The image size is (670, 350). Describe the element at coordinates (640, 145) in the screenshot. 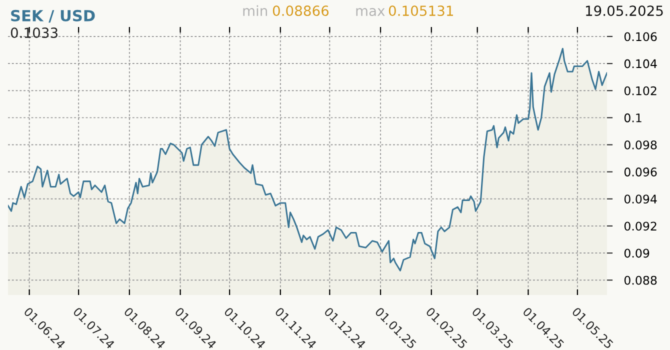

I see `y-tick-label: 0.098` at that location.